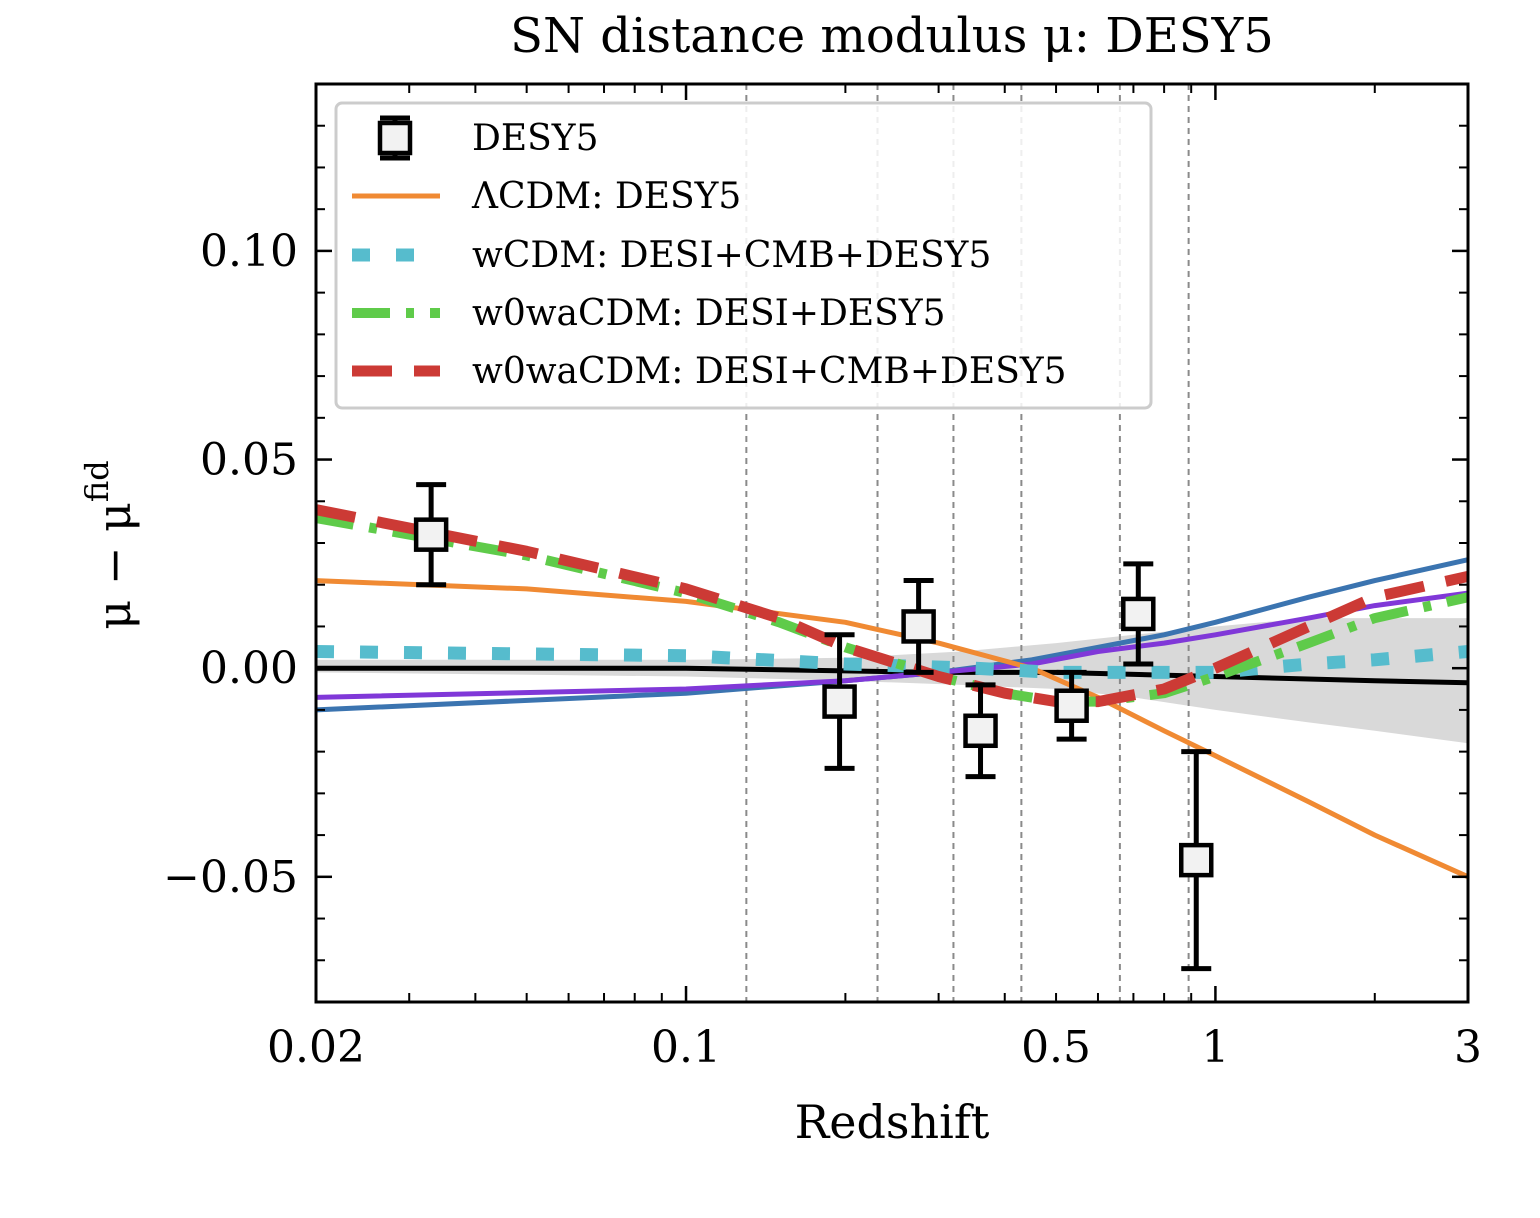 The height and width of the screenshot is (1218, 1540). Describe the element at coordinates (606, 196) in the screenshot. I see `legend-label: ΛCDM: DESY5` at that location.